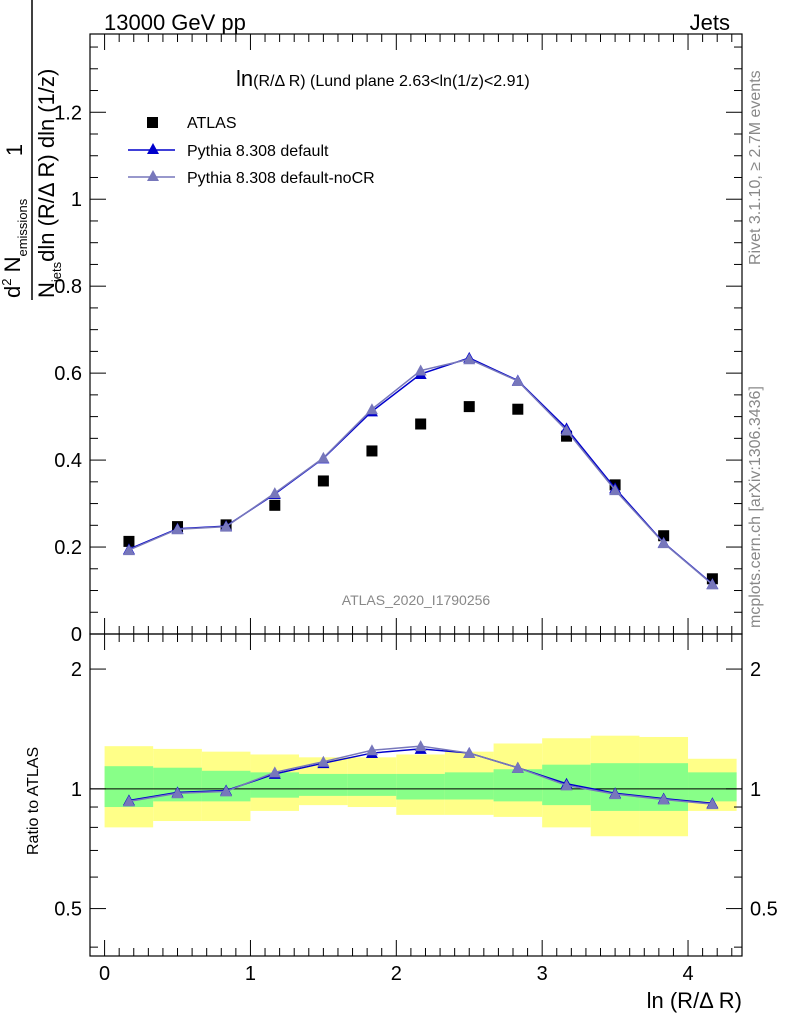 The height and width of the screenshot is (1024, 786). Describe the element at coordinates (76, 670) in the screenshot. I see `ratio-y-tick-label: 2` at that location.